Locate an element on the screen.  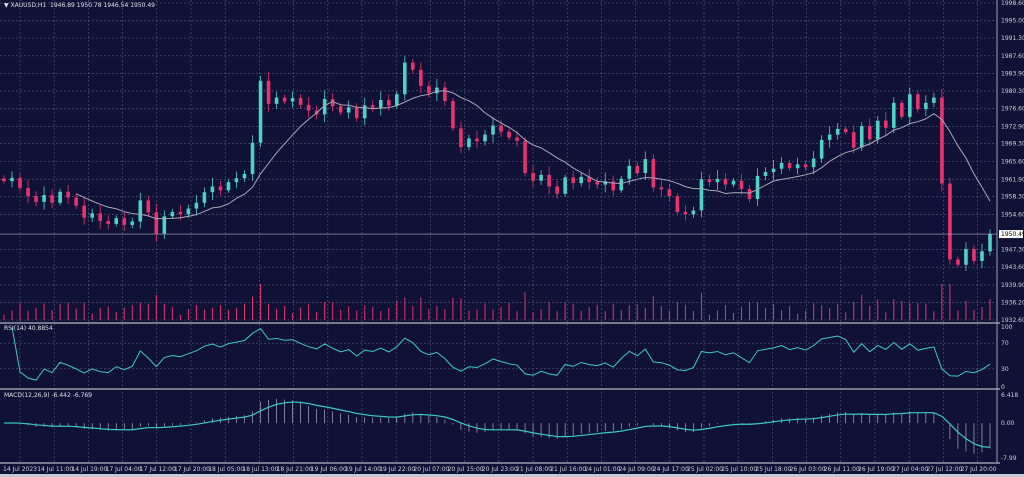
time-axis-label: 19 Jul 22:00 is located at coordinates (397, 469).